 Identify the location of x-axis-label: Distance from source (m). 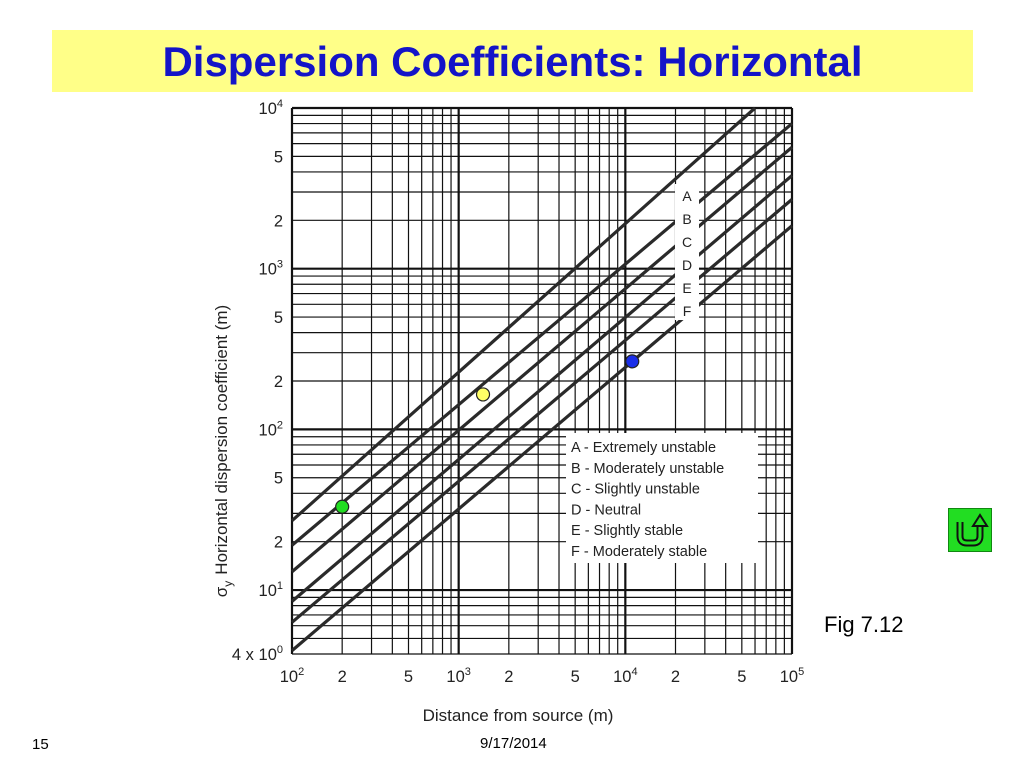
(518, 715).